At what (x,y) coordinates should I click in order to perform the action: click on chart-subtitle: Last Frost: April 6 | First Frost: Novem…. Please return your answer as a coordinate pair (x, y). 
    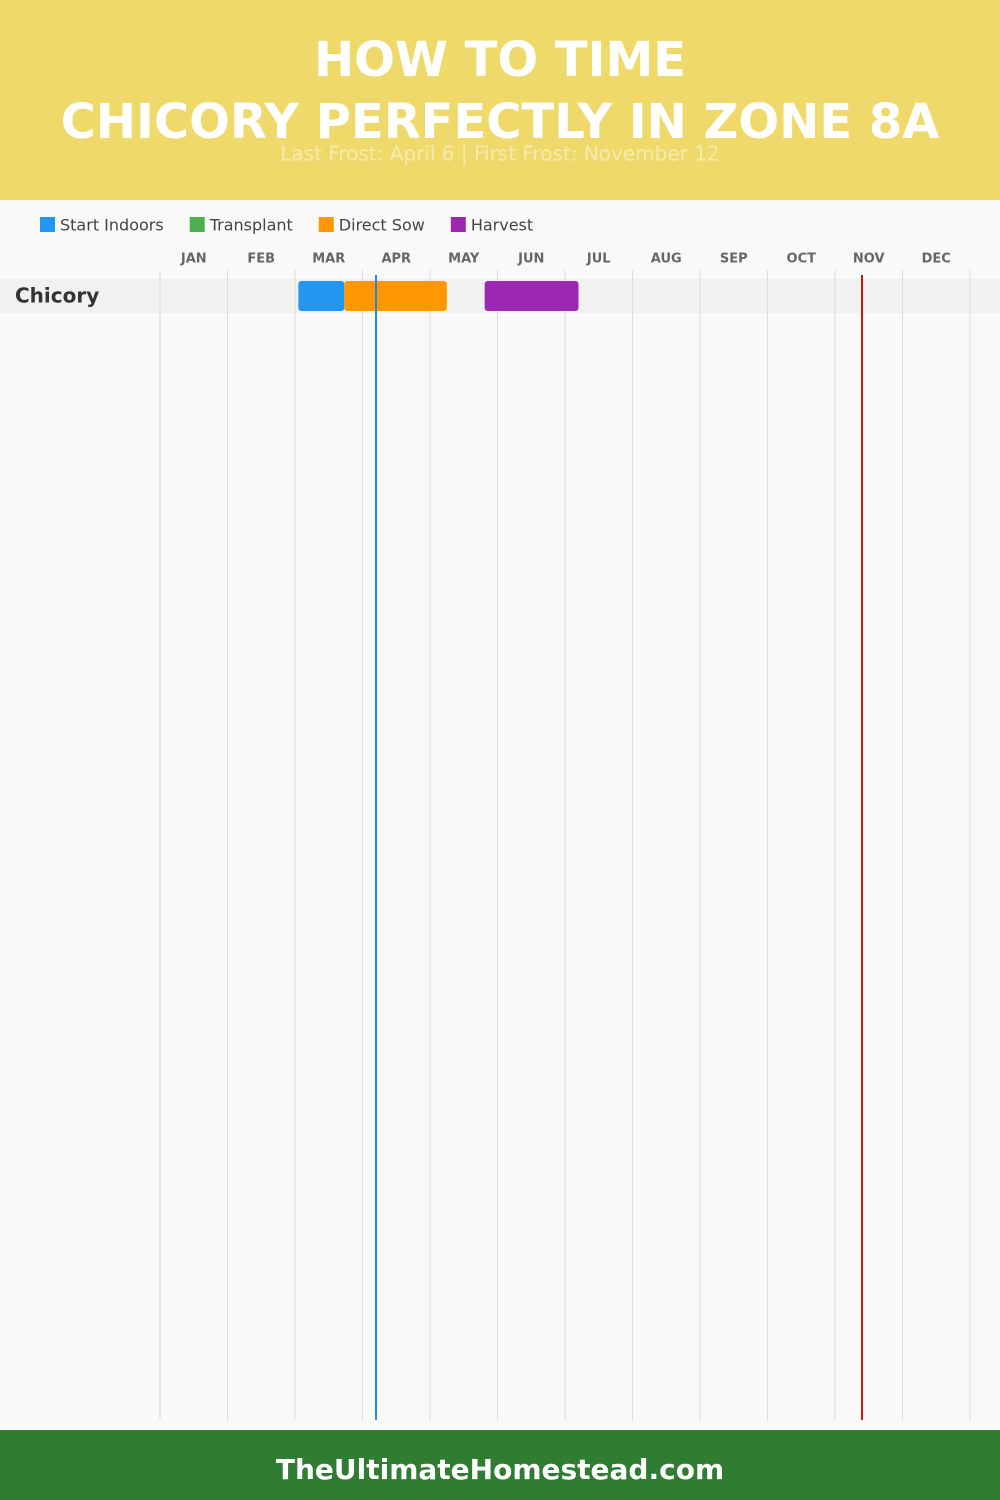
    Looking at the image, I should click on (499, 154).